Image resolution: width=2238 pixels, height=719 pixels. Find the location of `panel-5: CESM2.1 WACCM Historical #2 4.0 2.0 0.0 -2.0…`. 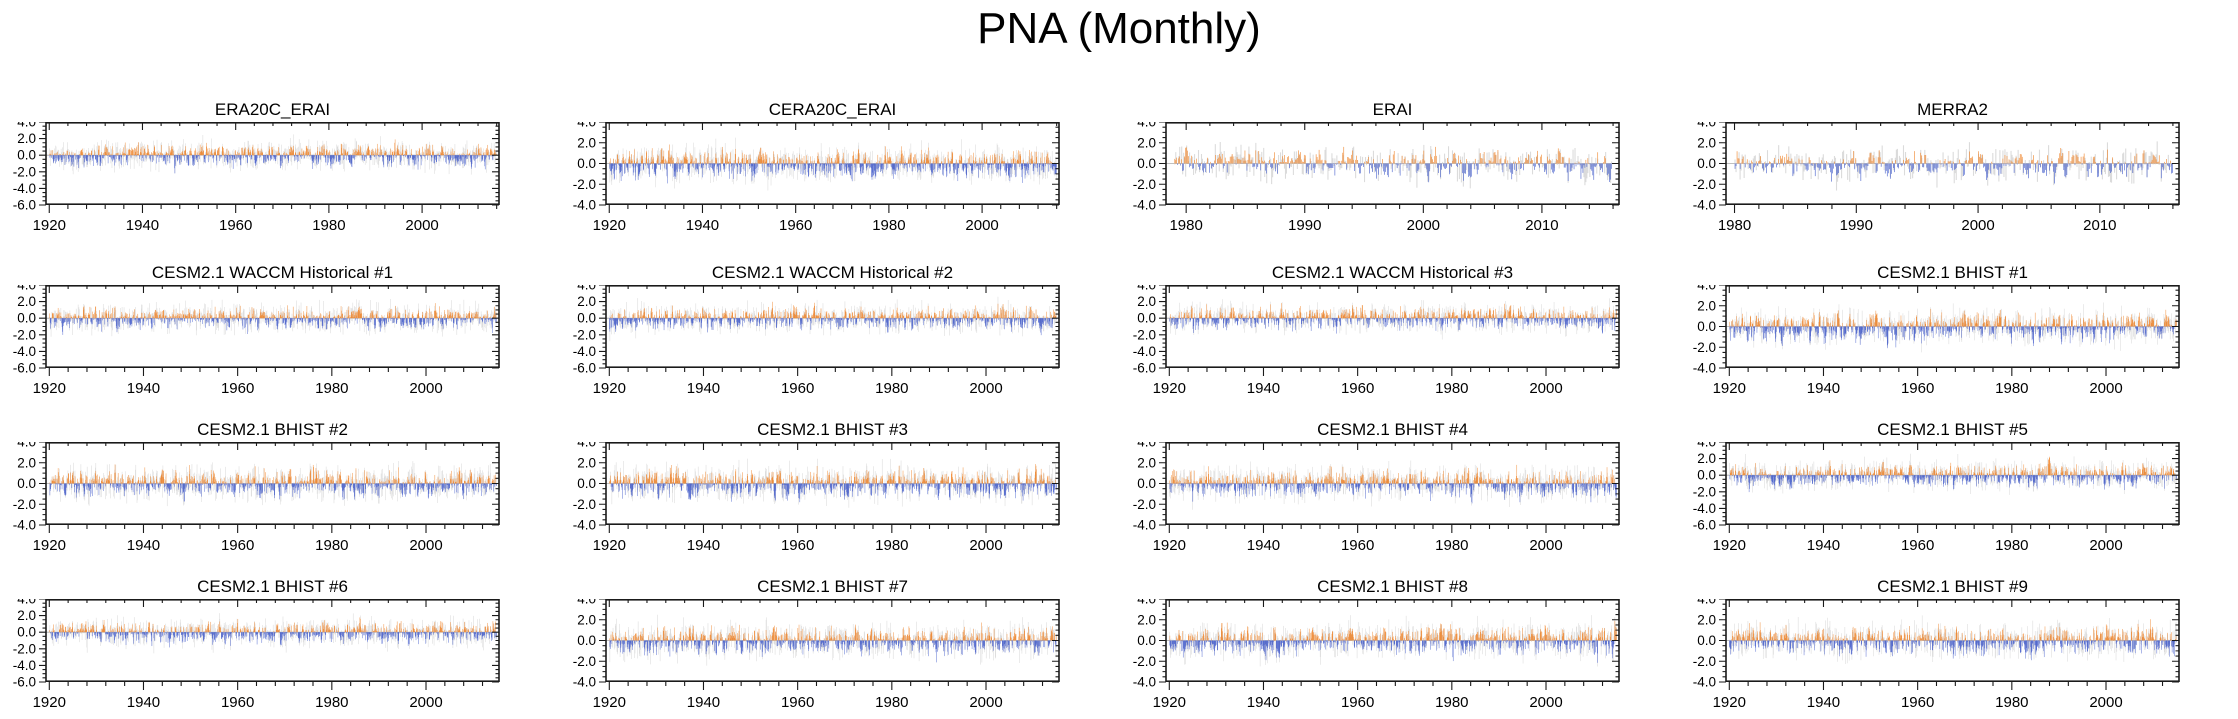

panel-5: CESM2.1 WACCM Historical #2 4.0 2.0 0.0 -2.0… is located at coordinates (839, 326).